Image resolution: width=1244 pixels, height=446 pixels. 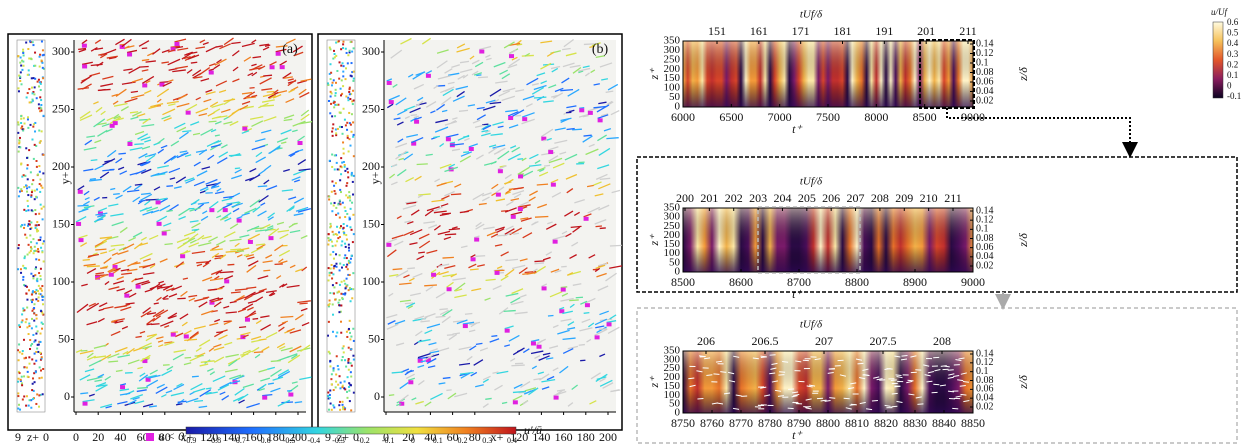 I want to click on strip-frame, so click(x=341, y=226).